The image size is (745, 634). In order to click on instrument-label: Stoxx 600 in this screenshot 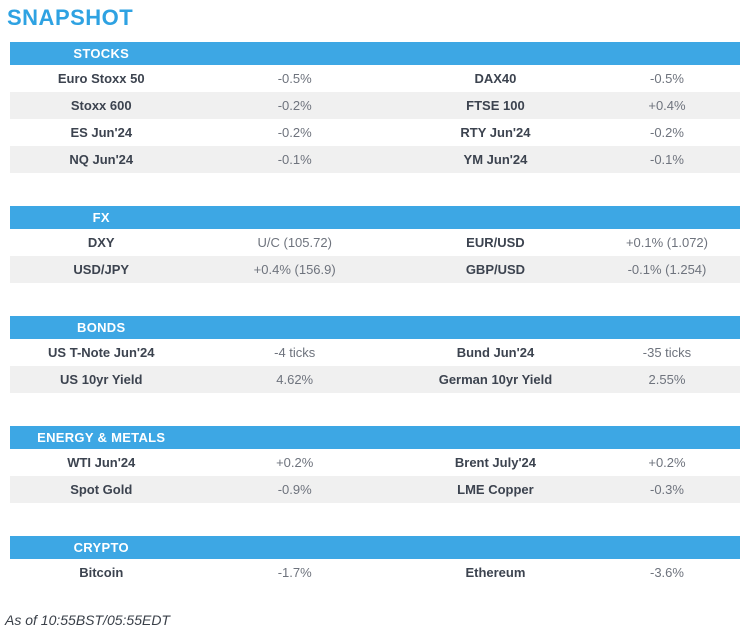, I will do `click(101, 105)`.